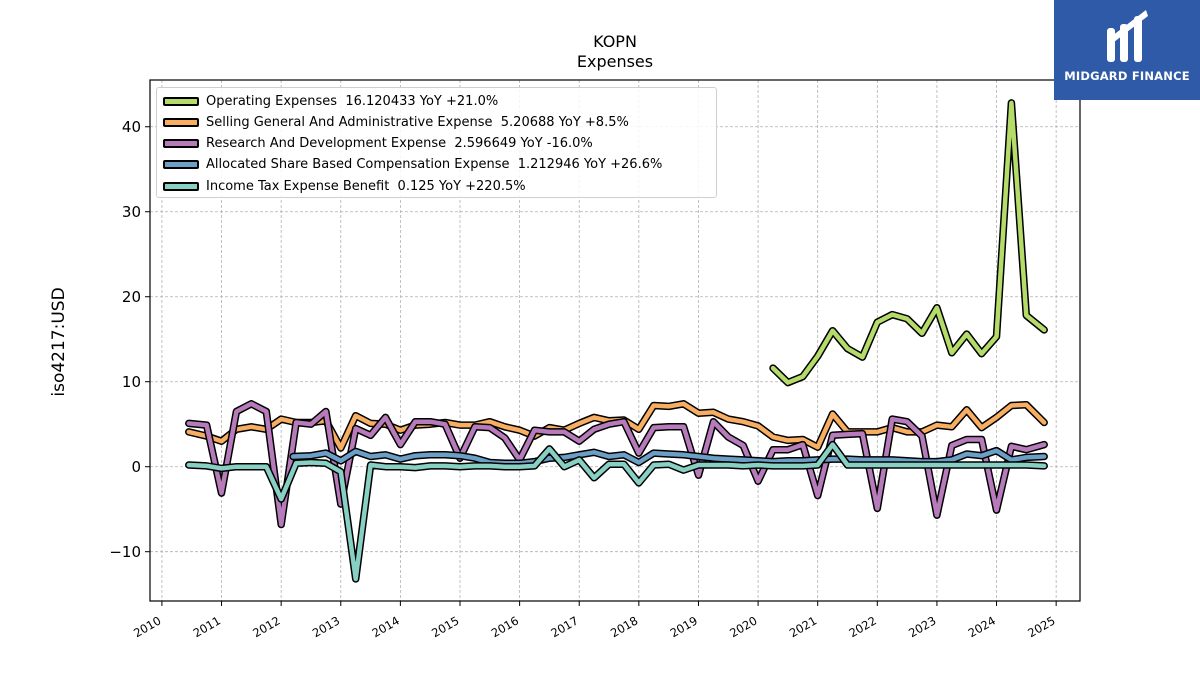  Describe the element at coordinates (862, 626) in the screenshot. I see `x-tick-label: 2022` at that location.